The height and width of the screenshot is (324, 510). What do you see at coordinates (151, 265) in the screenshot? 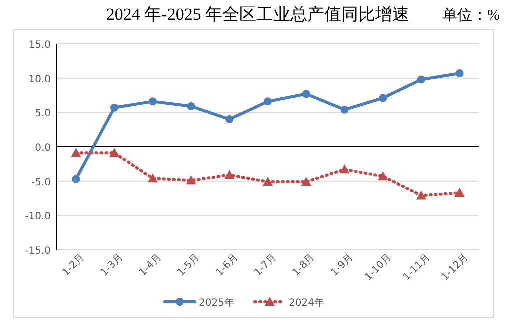
I see `x-tick-label: 1-4月` at bounding box center [151, 265].